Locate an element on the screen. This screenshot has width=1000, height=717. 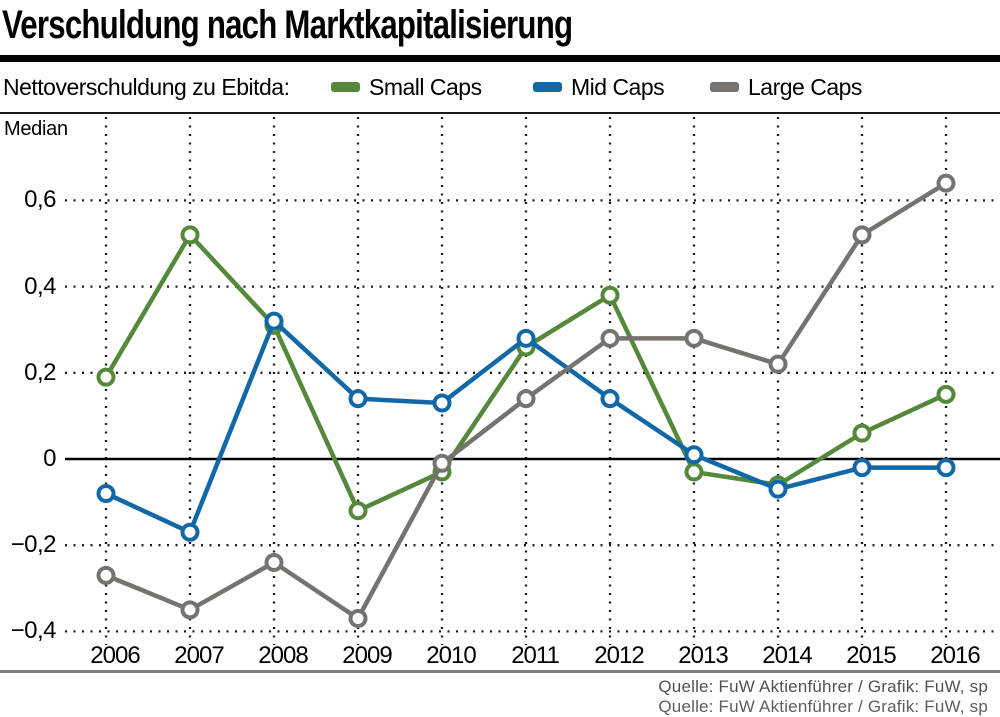
footer-rule is located at coordinates (500, 671).